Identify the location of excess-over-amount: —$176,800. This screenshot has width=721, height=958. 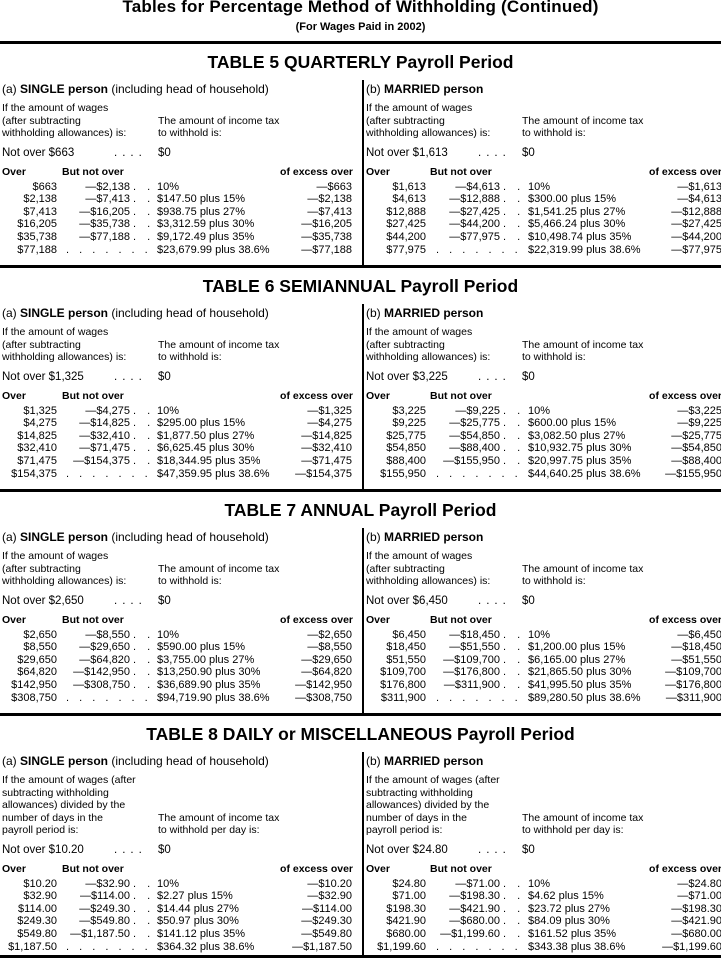
(693, 684).